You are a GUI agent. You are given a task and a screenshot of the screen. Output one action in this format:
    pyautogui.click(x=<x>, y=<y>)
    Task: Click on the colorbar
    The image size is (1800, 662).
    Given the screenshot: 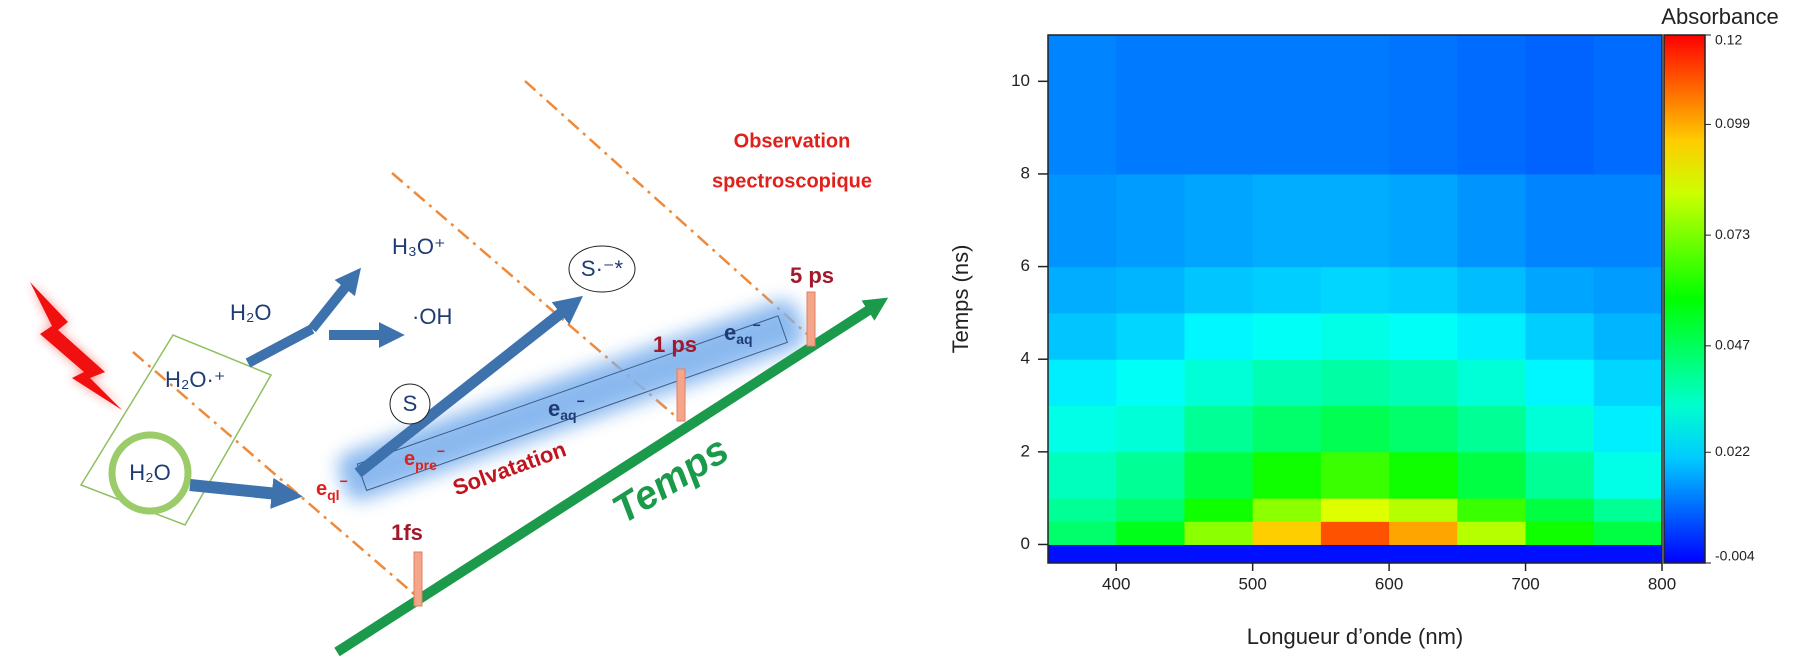 What is the action you would take?
    pyautogui.click(x=1684, y=299)
    